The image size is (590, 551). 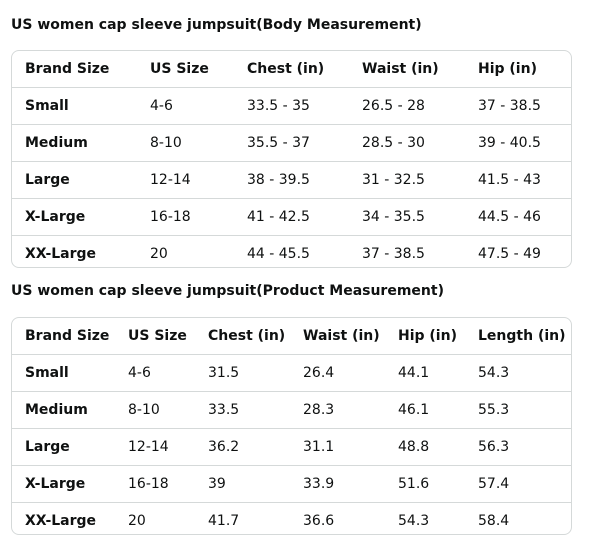 I want to click on table-row: Large 12-14 36.2 31.1 48.8 56.3, so click(x=291, y=447).